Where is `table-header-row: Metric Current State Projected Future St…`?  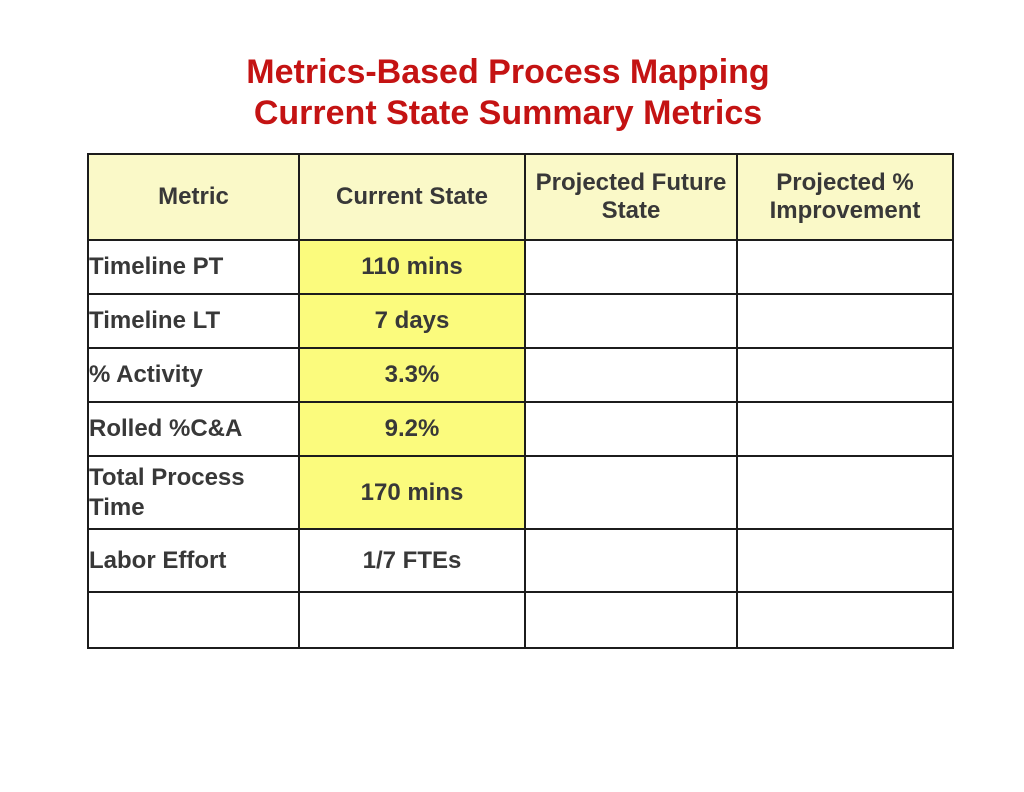 table-header-row: Metric Current State Projected Future St… is located at coordinates (520, 197).